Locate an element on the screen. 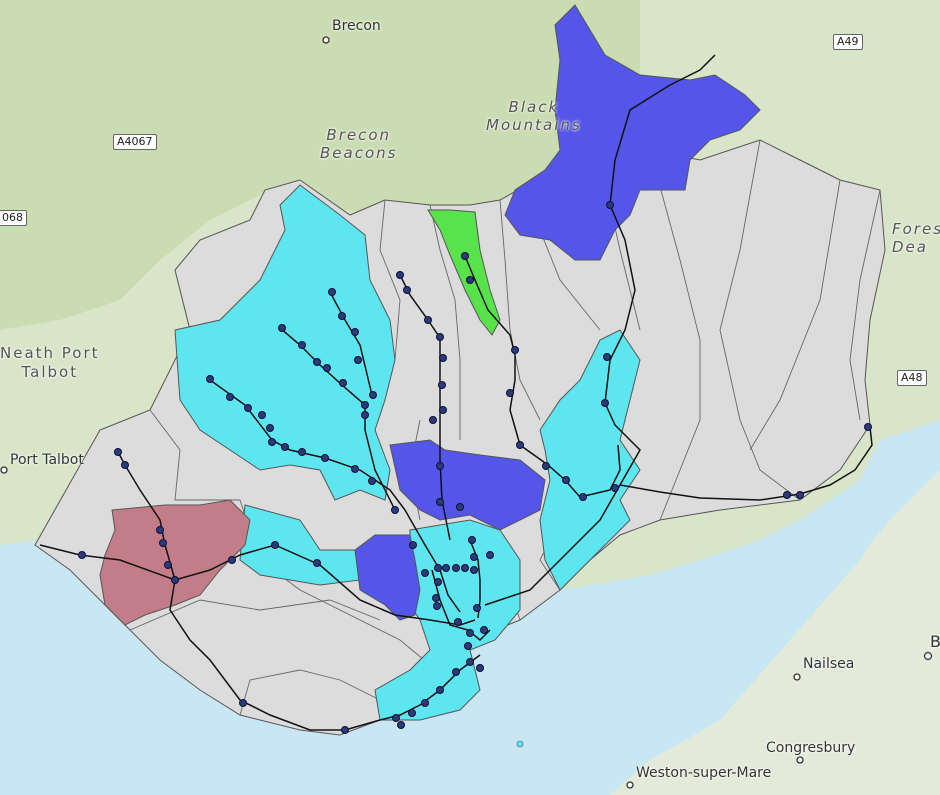 The image size is (940, 795). road-shield-a48: A48 is located at coordinates (912, 378).